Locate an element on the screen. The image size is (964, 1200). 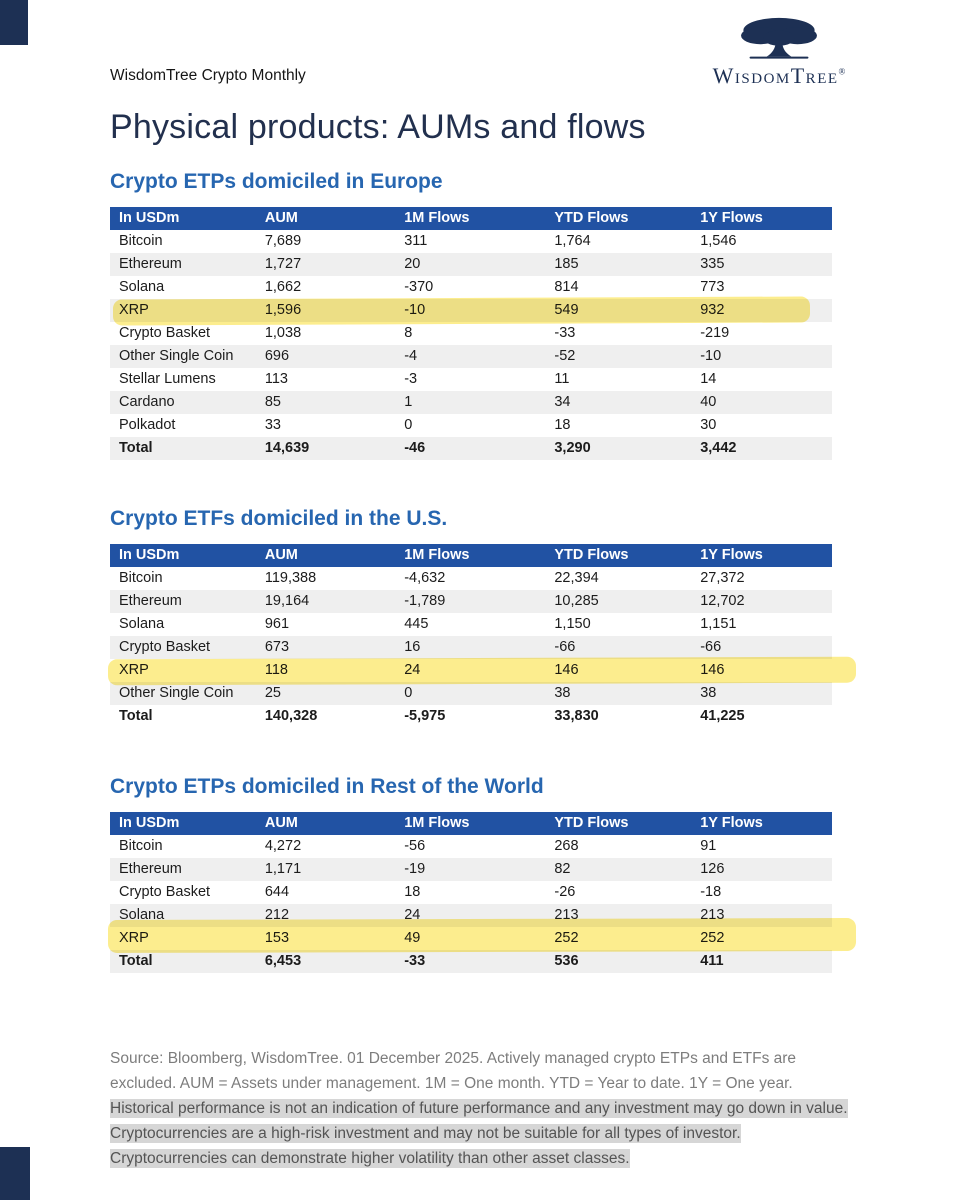
table-cell: 1,596 is located at coordinates (283, 310).